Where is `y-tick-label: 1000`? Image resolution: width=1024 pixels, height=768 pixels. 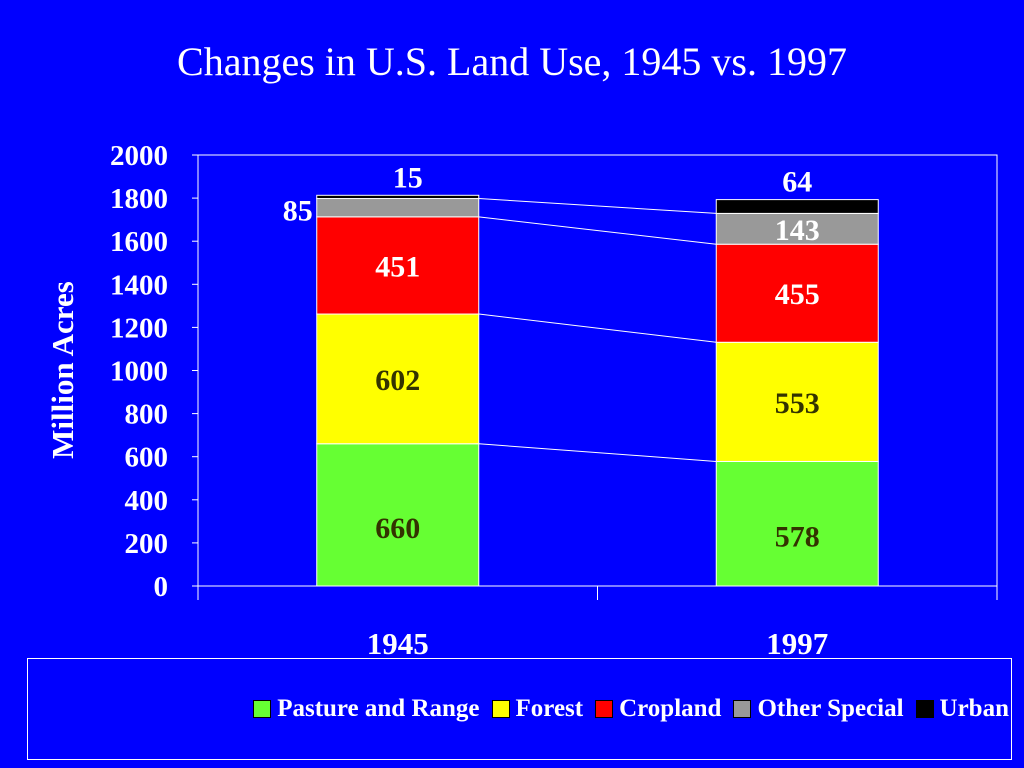
y-tick-label: 1000 is located at coordinates (139, 372).